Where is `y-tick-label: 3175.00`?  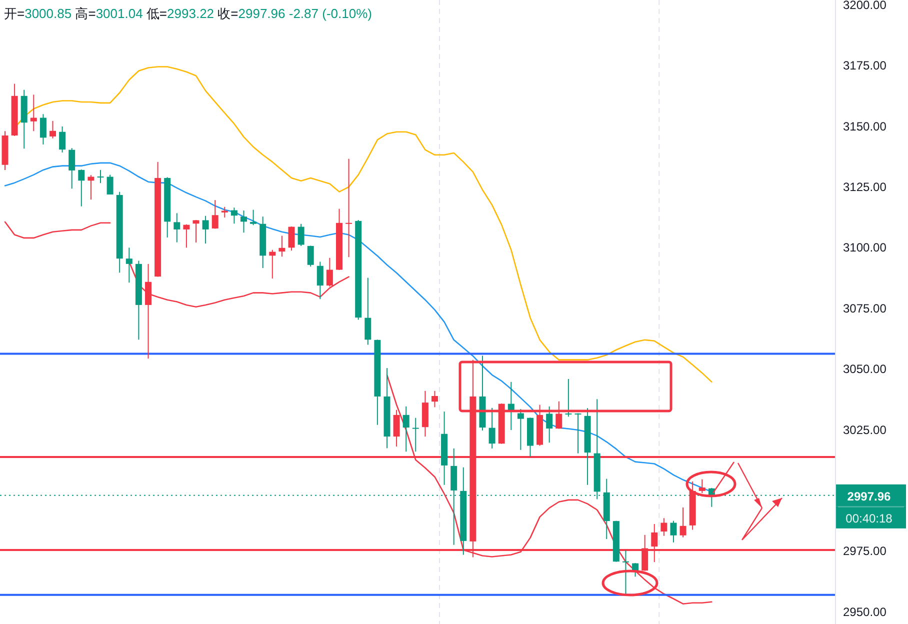
y-tick-label: 3175.00 is located at coordinates (865, 65).